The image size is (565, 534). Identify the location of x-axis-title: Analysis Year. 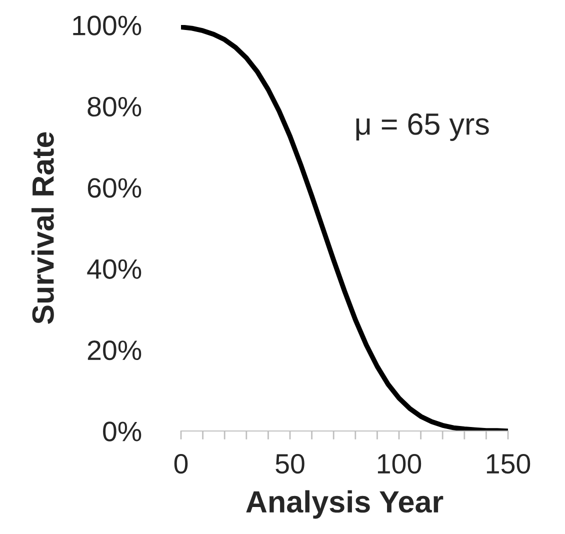
(345, 504).